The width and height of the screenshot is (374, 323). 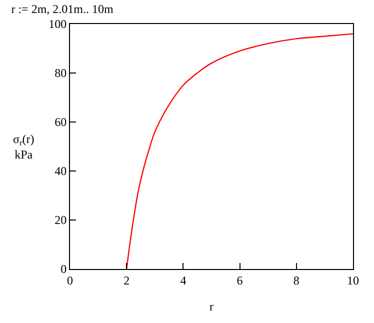 I want to click on x-tick-label: 10, so click(x=353, y=280).